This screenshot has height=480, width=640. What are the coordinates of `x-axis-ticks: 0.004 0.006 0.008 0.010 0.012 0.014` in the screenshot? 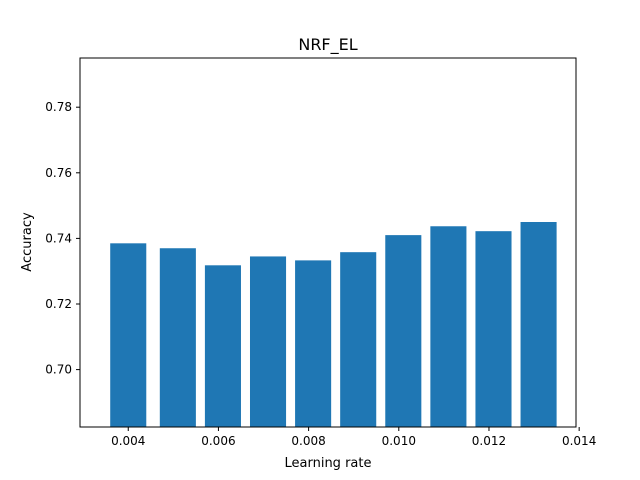 It's located at (353, 437).